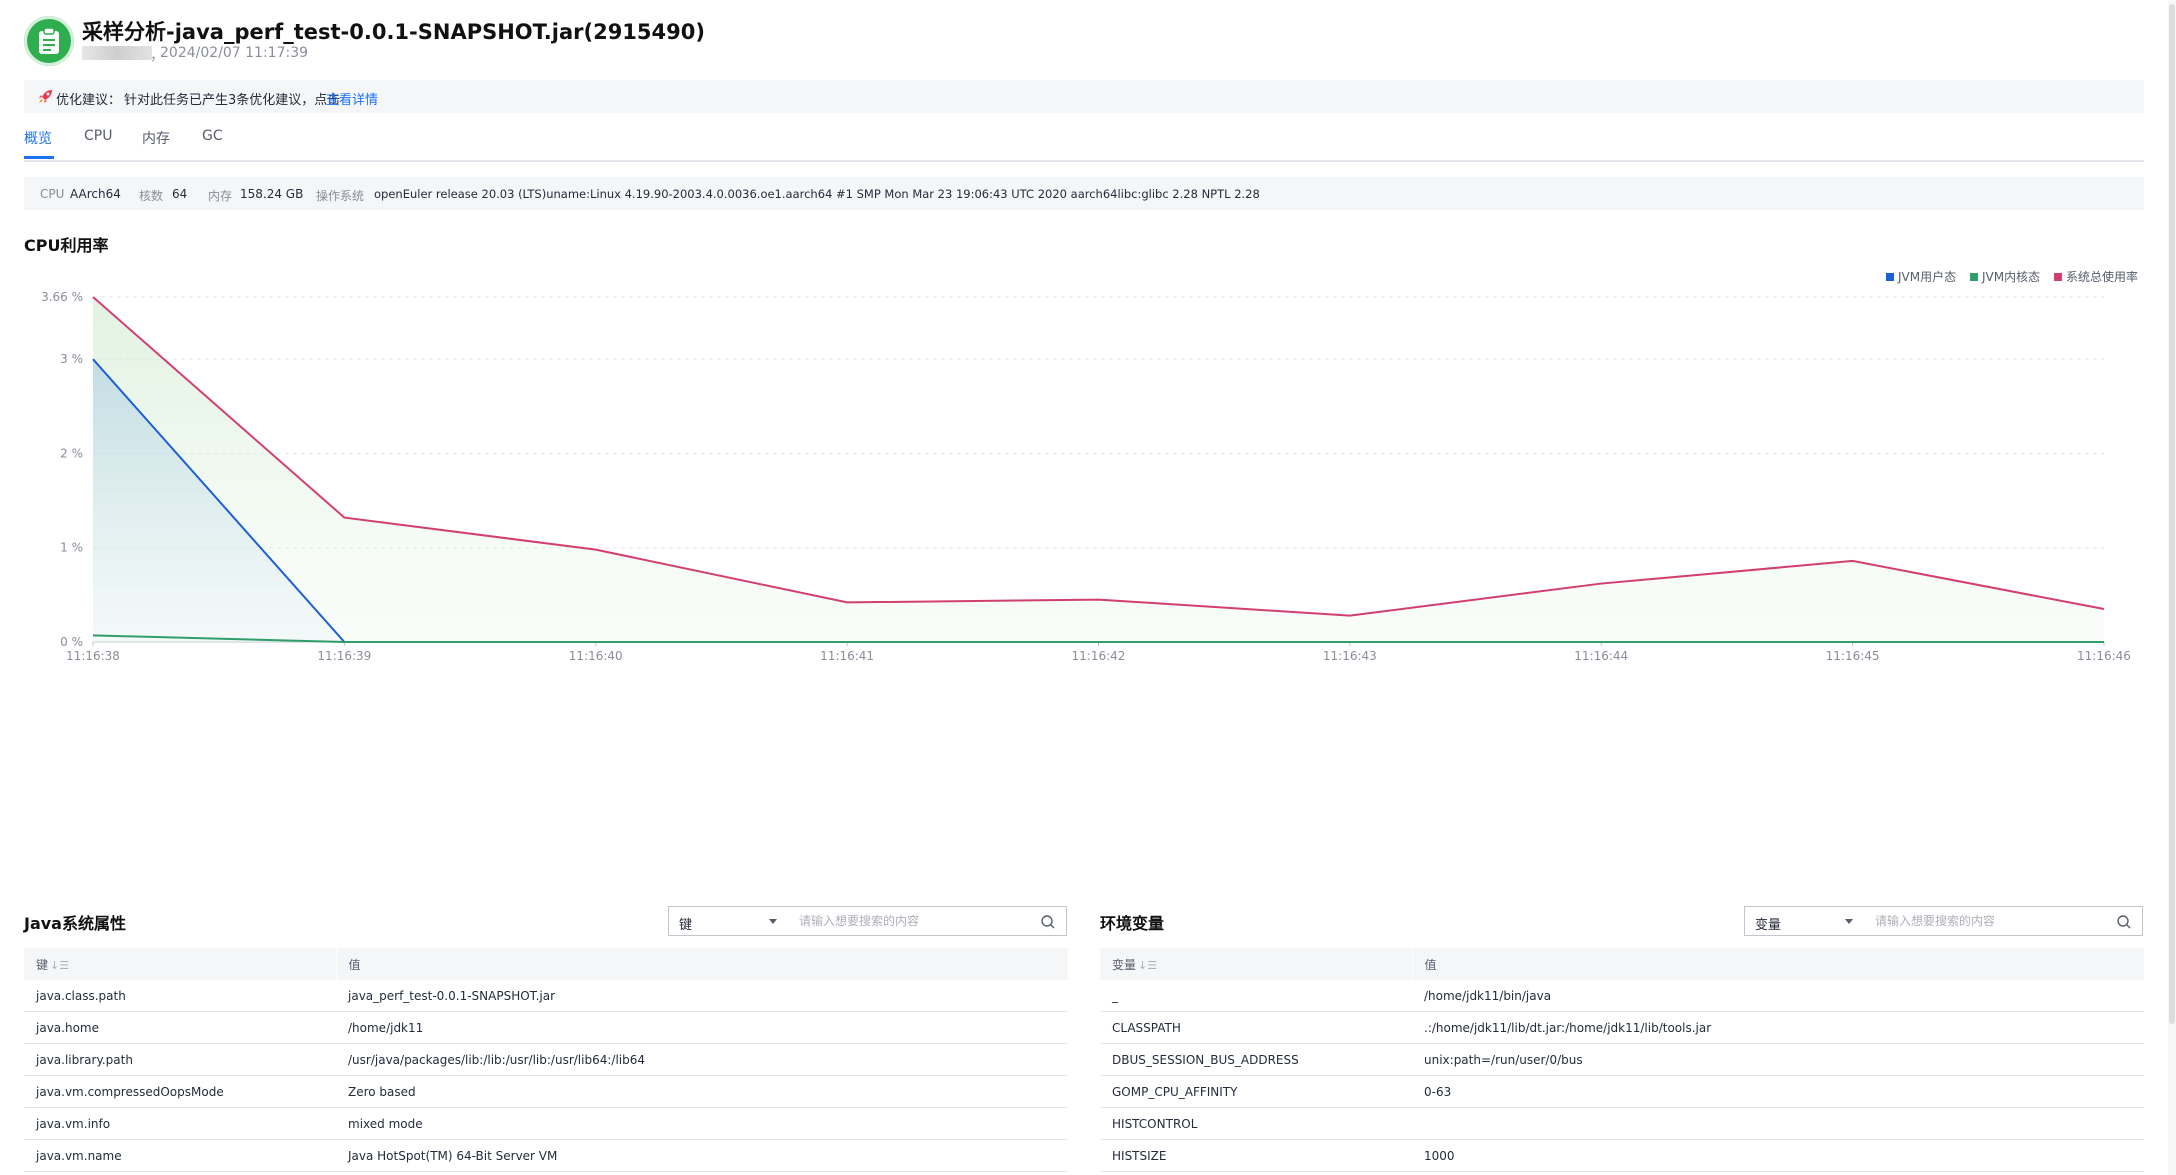  What do you see at coordinates (702, 1155) in the screenshot?
I see `prop-value: Java HotSpot(TM) 64-Bit Server VM` at bounding box center [702, 1155].